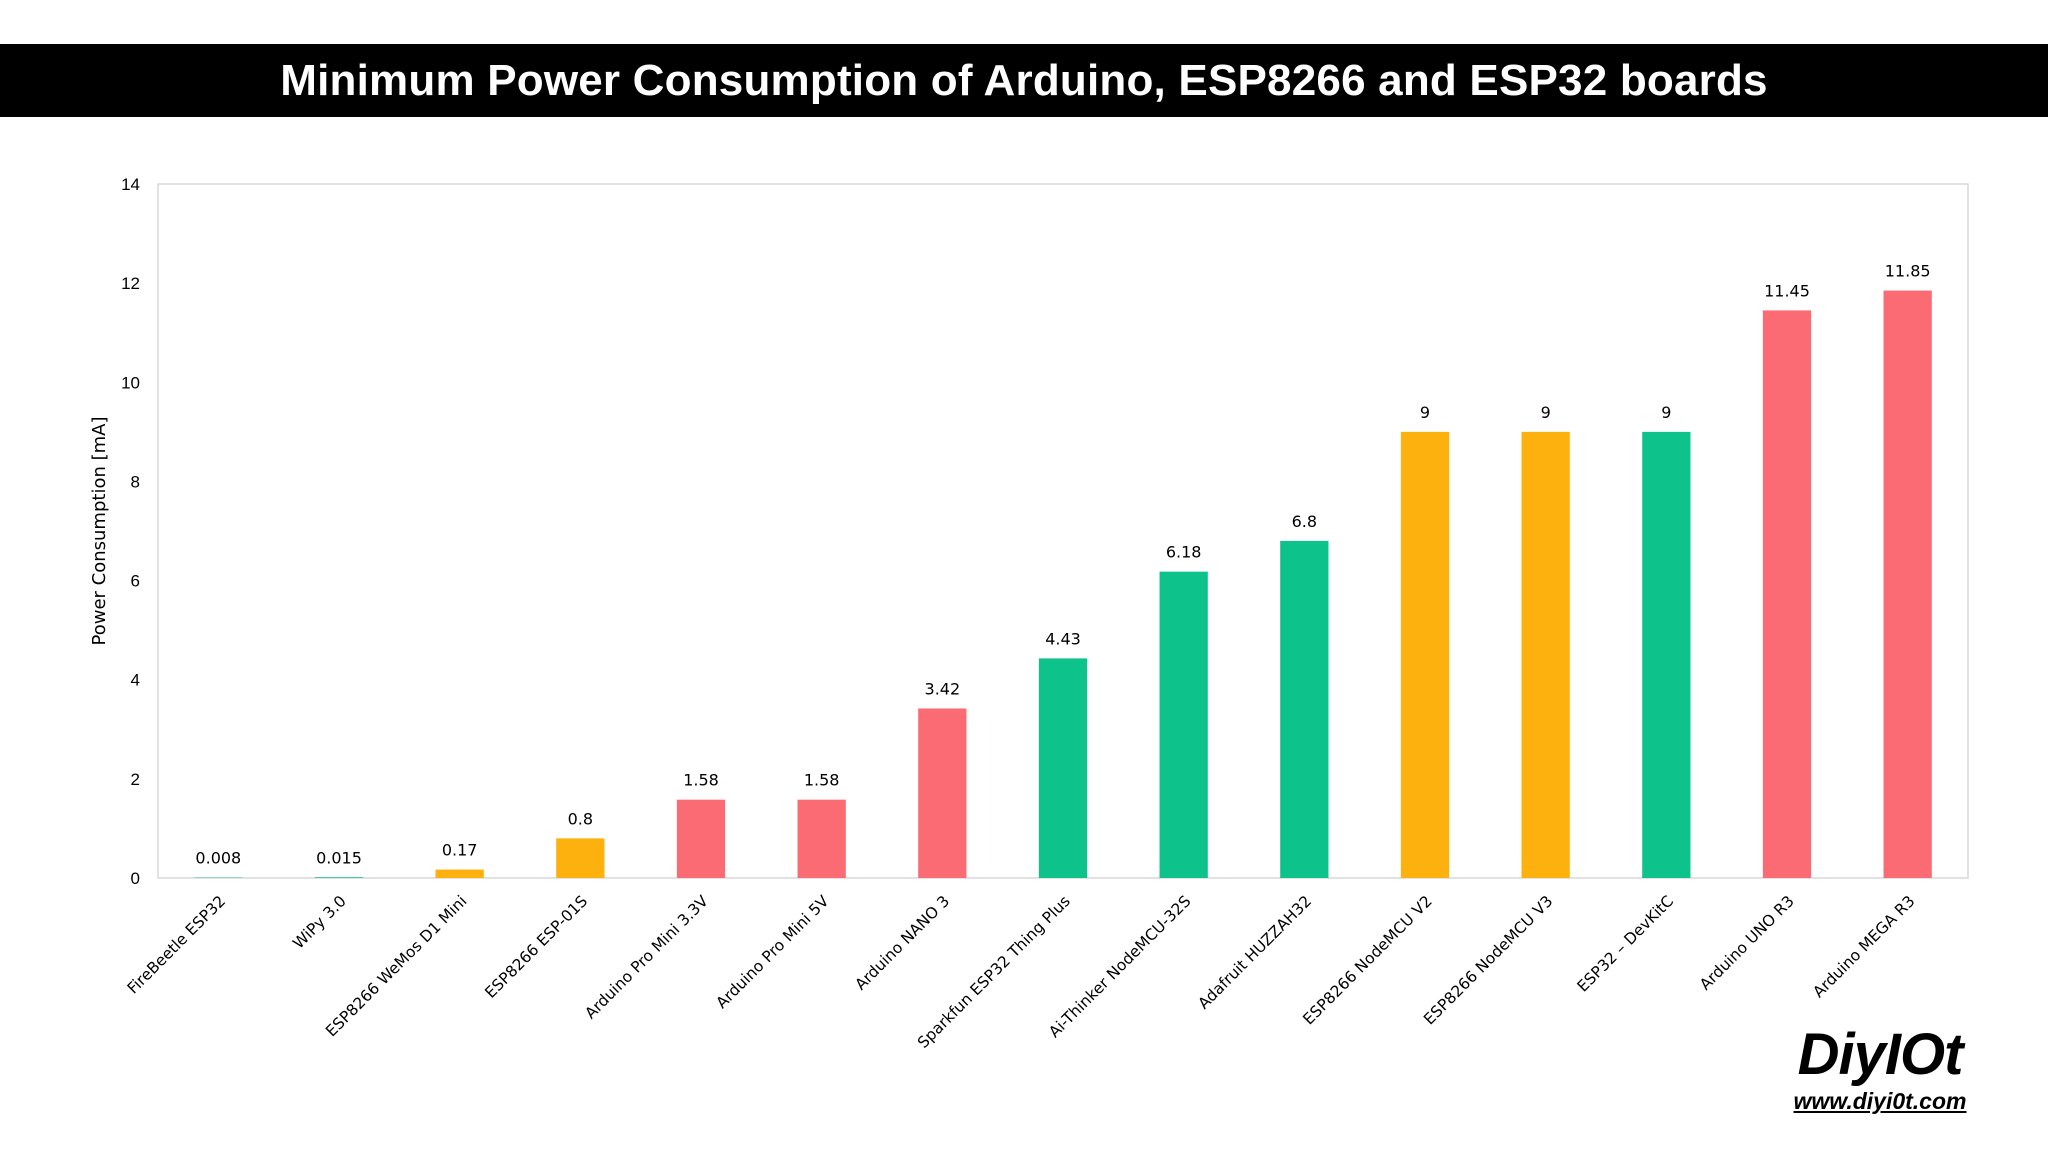  Describe the element at coordinates (1063, 638) in the screenshot. I see `data-label: 4.43` at that location.